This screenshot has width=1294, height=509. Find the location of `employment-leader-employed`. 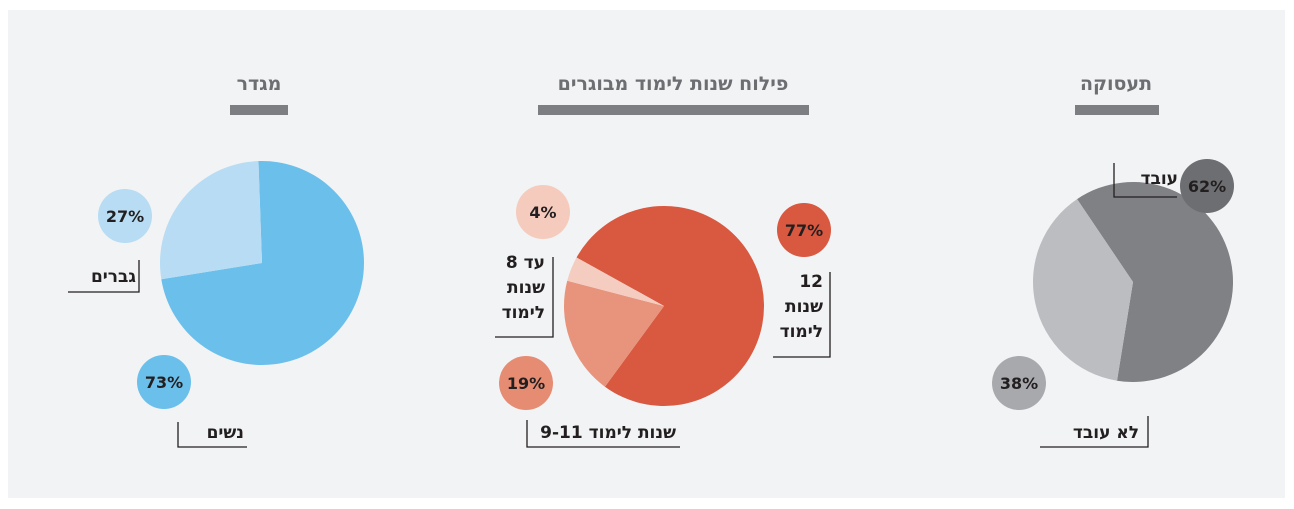

employment-leader-employed is located at coordinates (1145, 180).